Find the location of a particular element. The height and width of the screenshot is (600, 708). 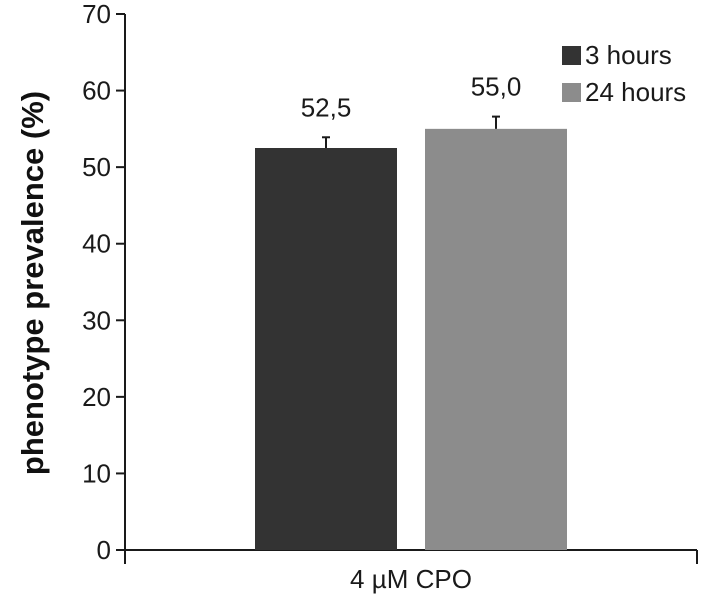

y-tick-label: 10 is located at coordinates (96, 473).